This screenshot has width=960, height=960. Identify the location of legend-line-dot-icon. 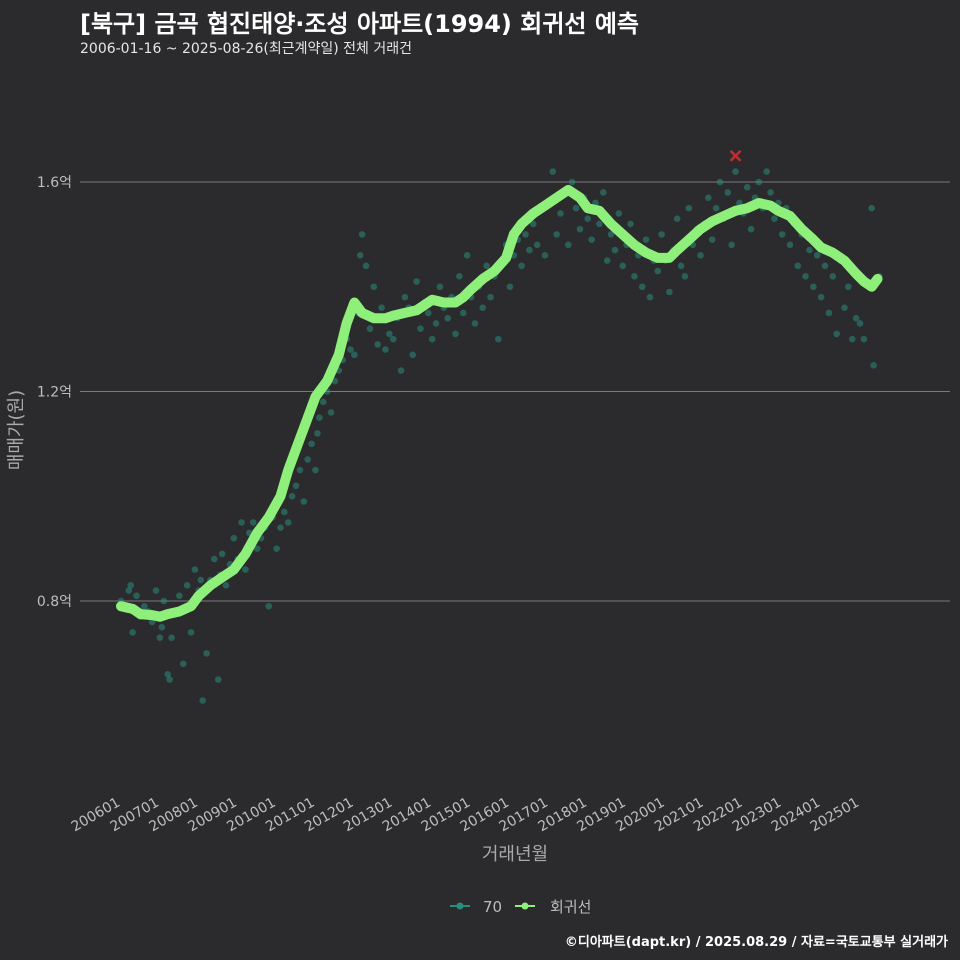
(525, 906).